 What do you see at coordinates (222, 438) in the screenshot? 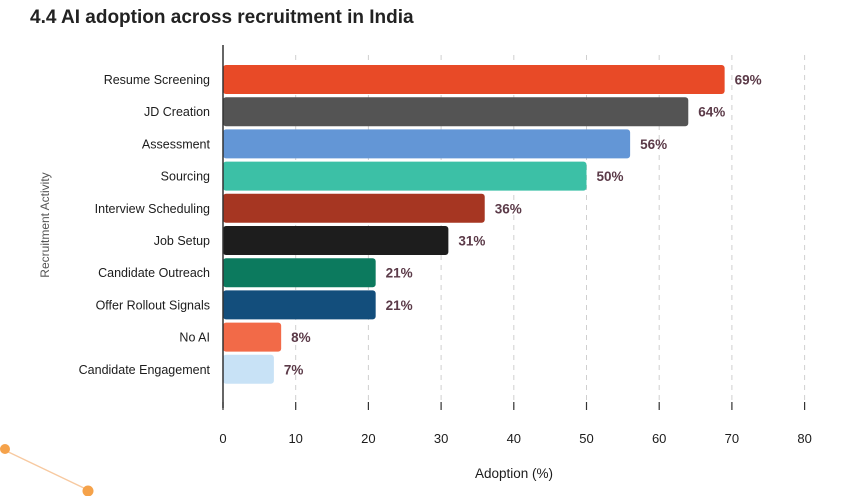
I see `x-tick-label: 0` at bounding box center [222, 438].